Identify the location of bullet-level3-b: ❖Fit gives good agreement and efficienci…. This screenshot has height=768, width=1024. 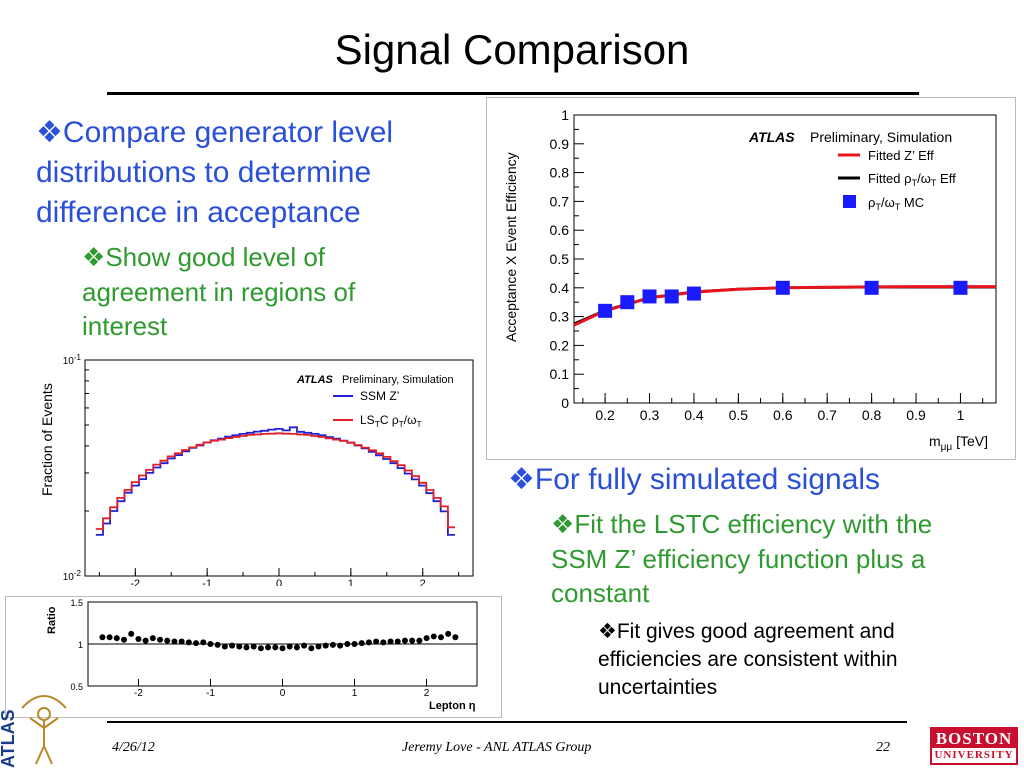
(788, 659).